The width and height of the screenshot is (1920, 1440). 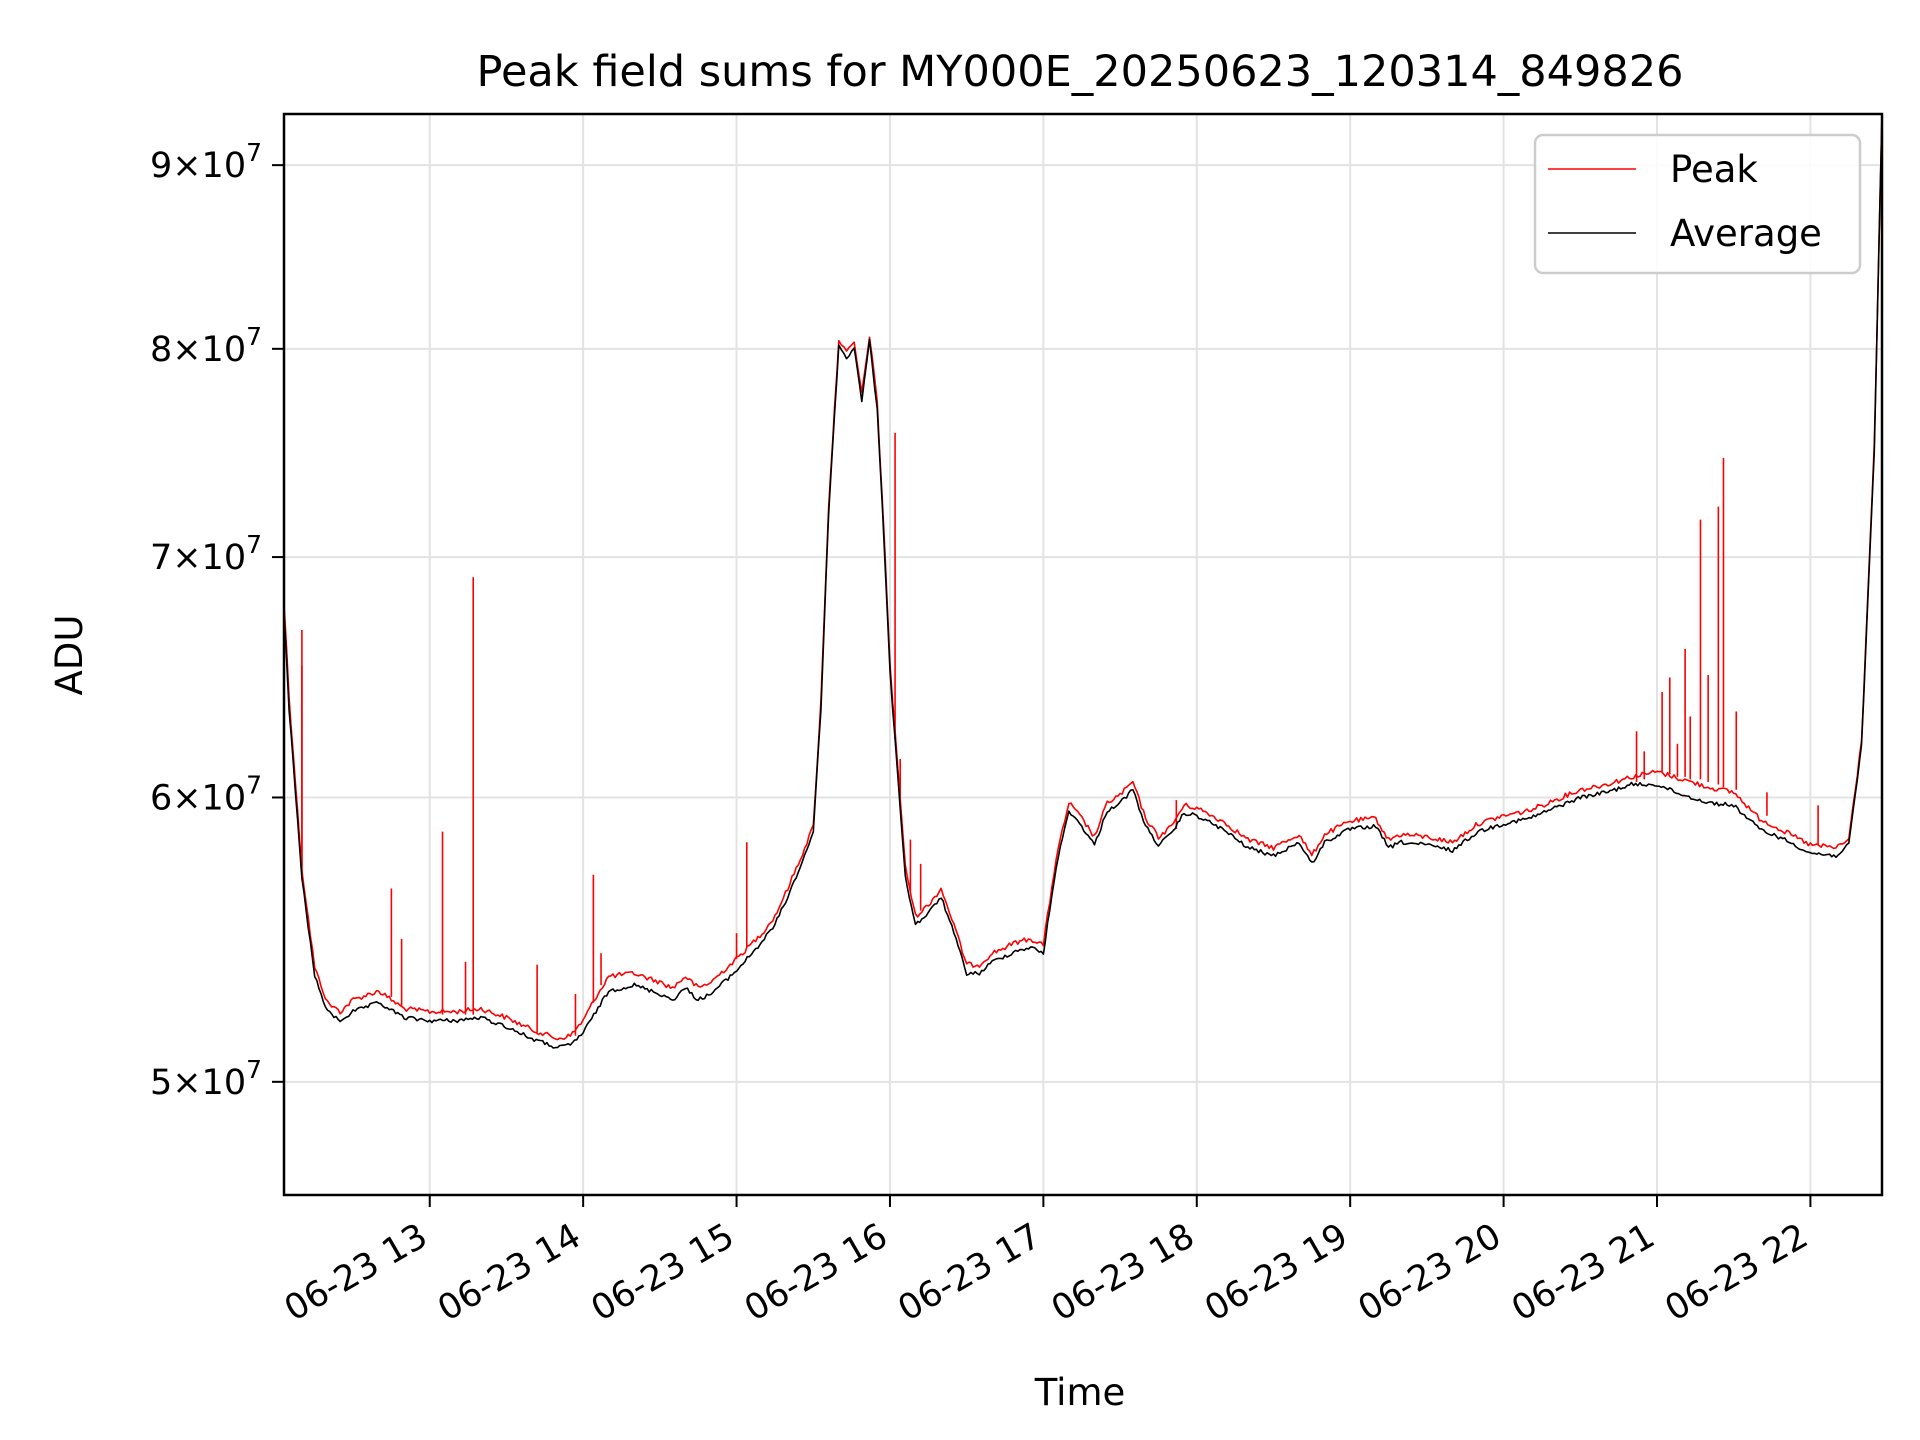 What do you see at coordinates (206, 346) in the screenshot?
I see `y-tick-label: 8×107` at bounding box center [206, 346].